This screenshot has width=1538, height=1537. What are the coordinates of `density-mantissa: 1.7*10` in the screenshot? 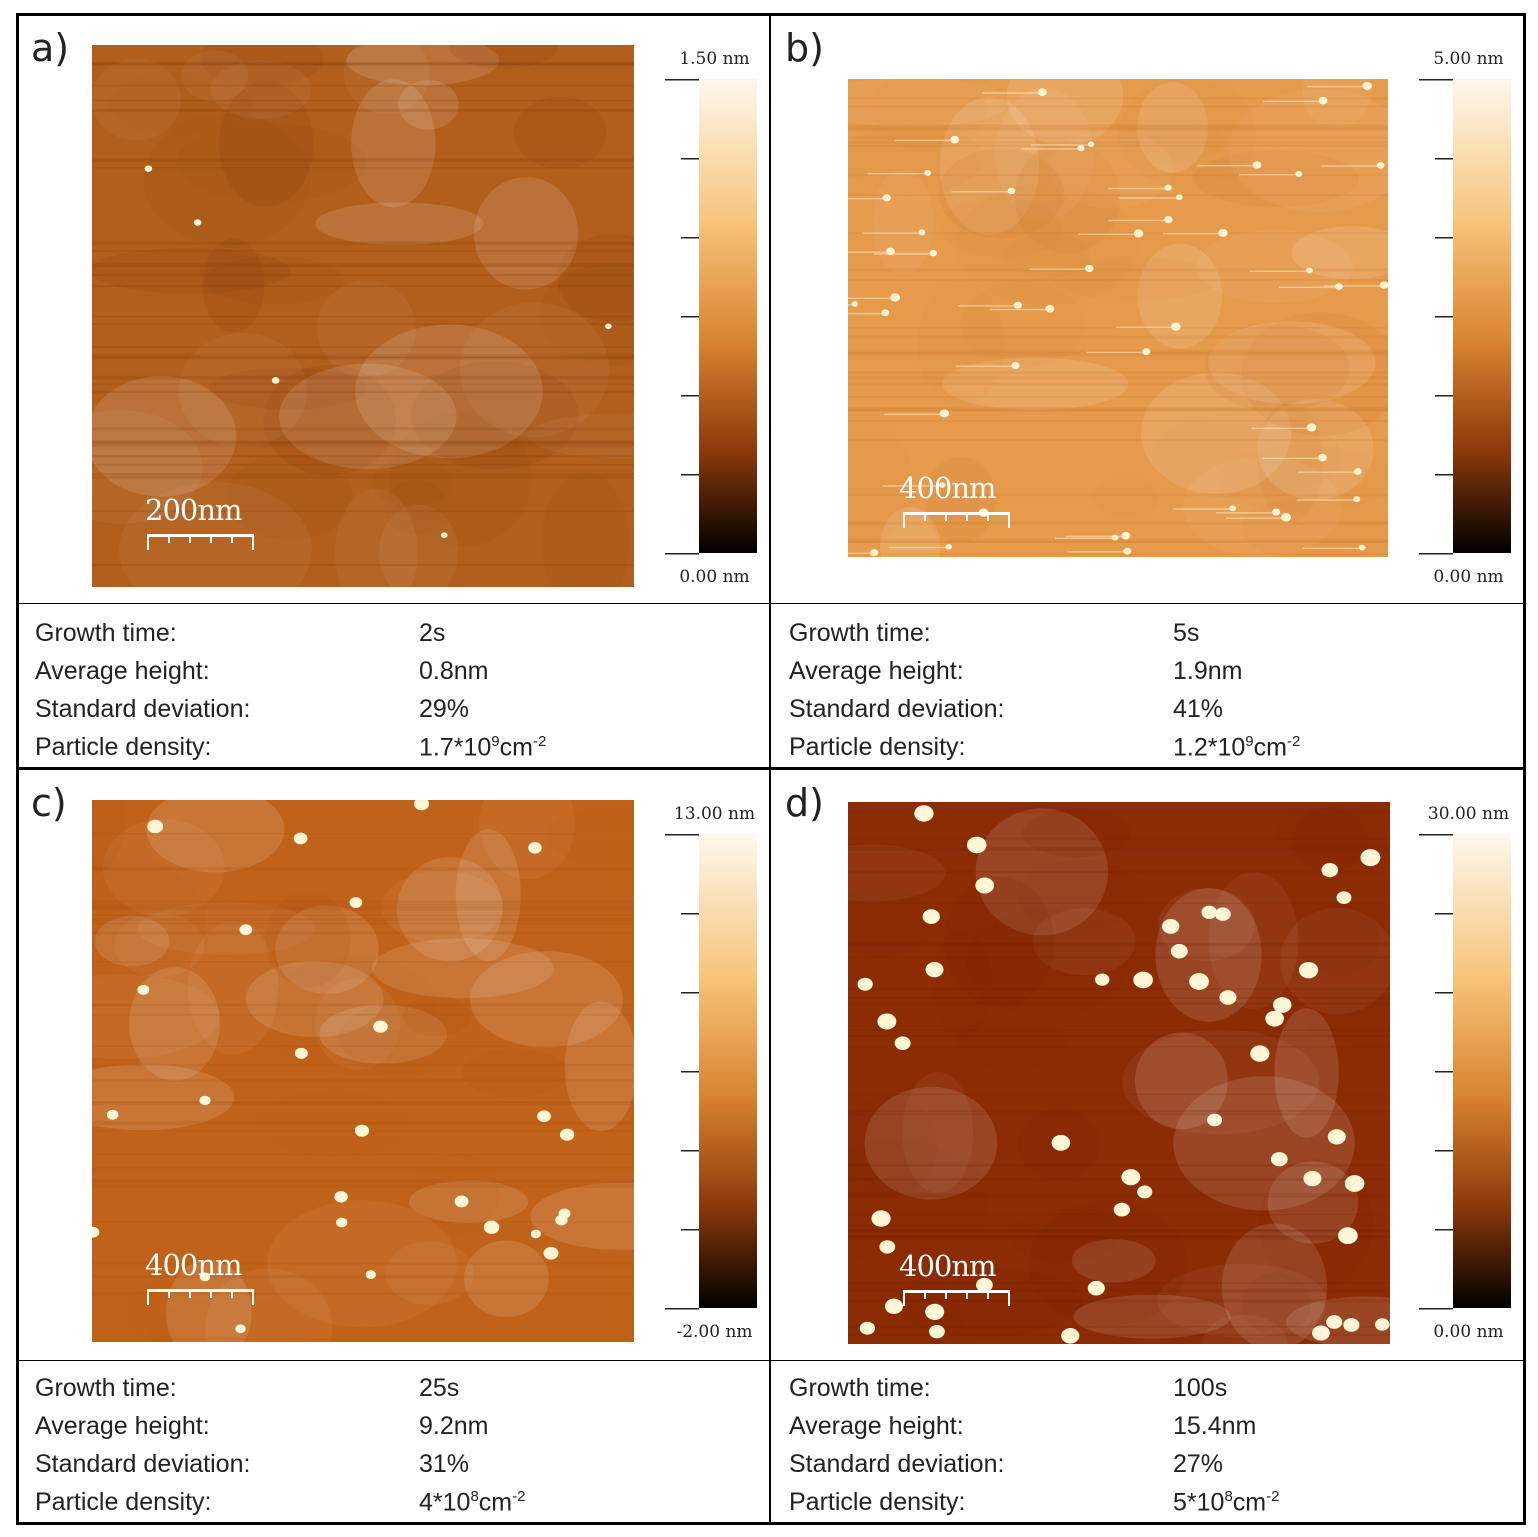 It's located at (455, 747).